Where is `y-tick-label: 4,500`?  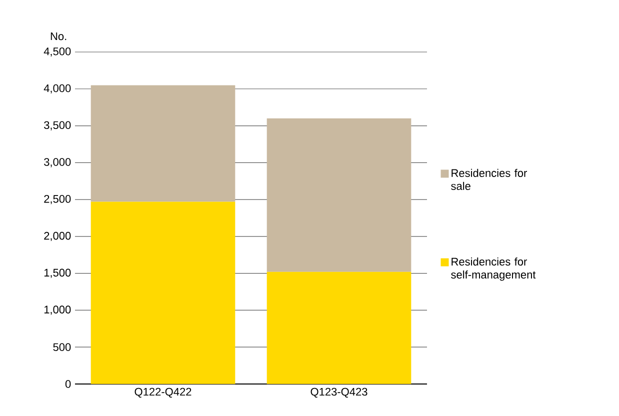 y-tick-label: 4,500 is located at coordinates (57, 52).